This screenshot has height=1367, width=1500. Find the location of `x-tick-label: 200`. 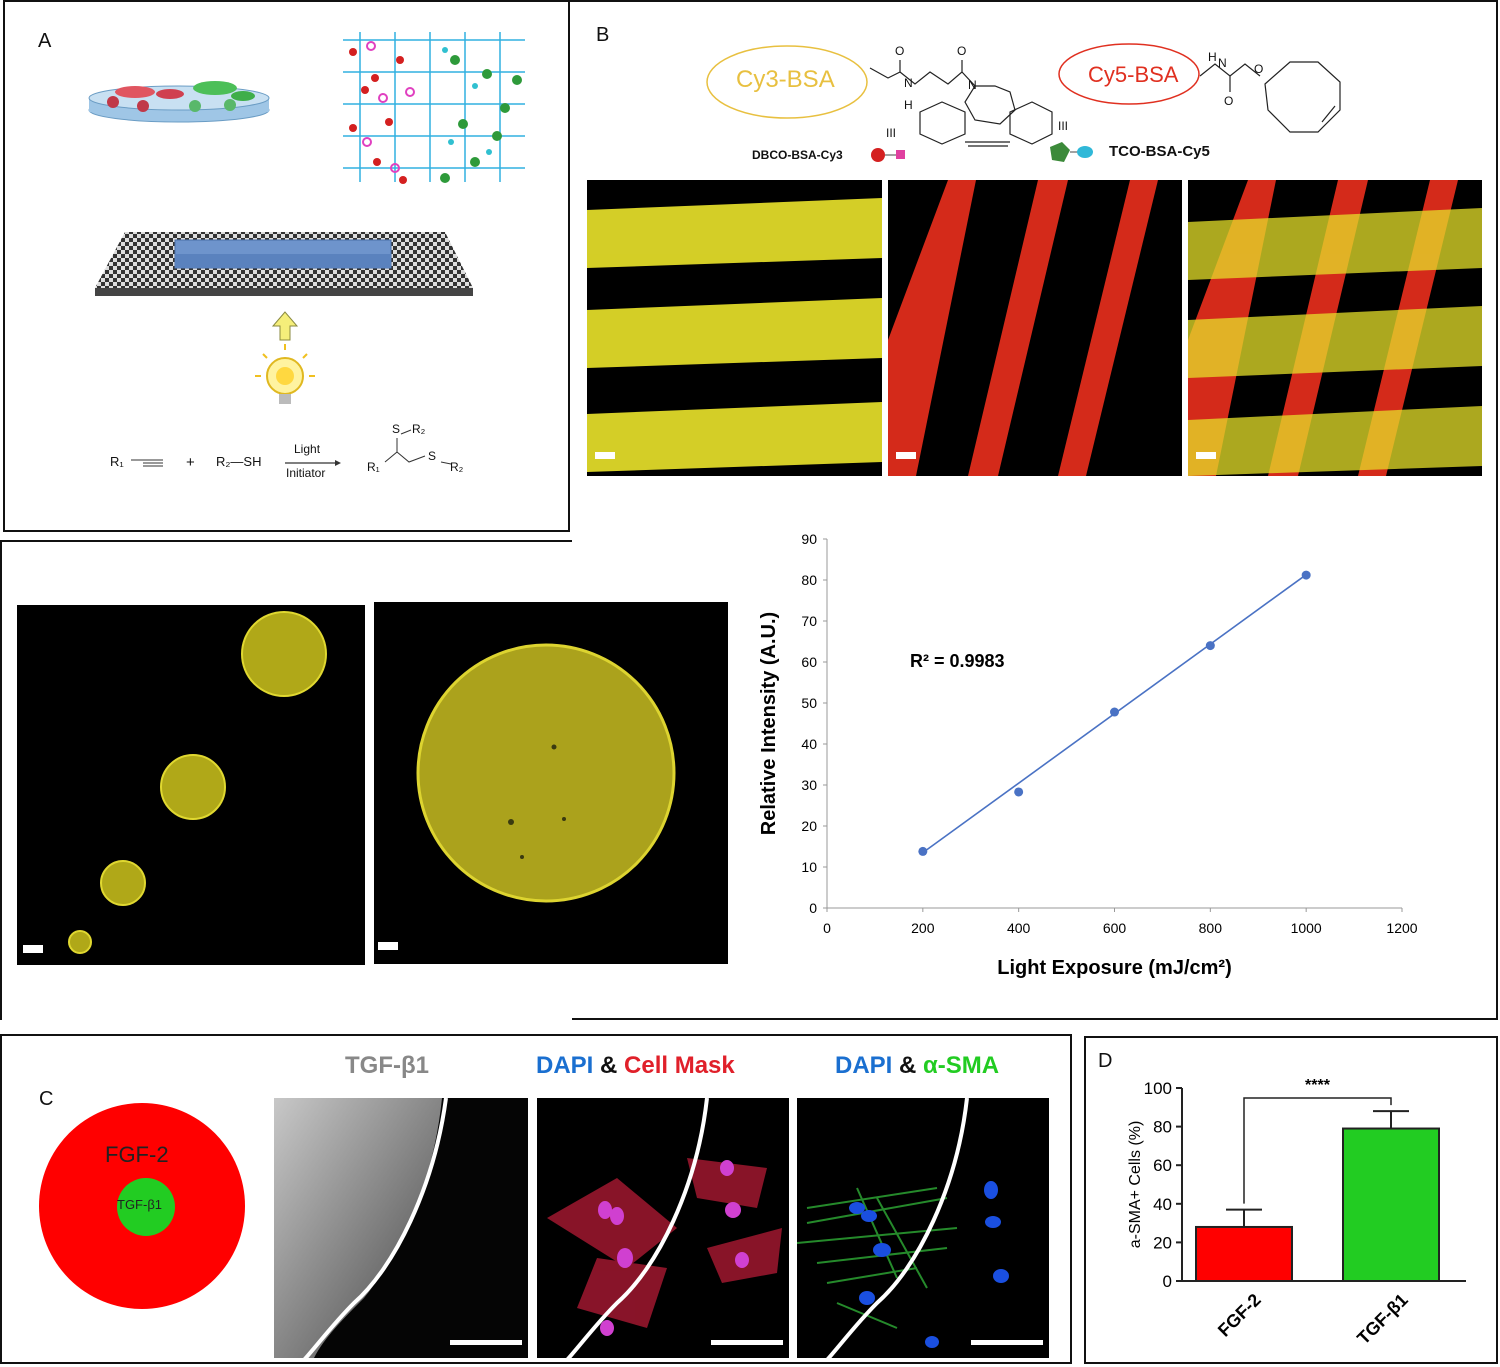

x-tick-label: 200 is located at coordinates (923, 928).